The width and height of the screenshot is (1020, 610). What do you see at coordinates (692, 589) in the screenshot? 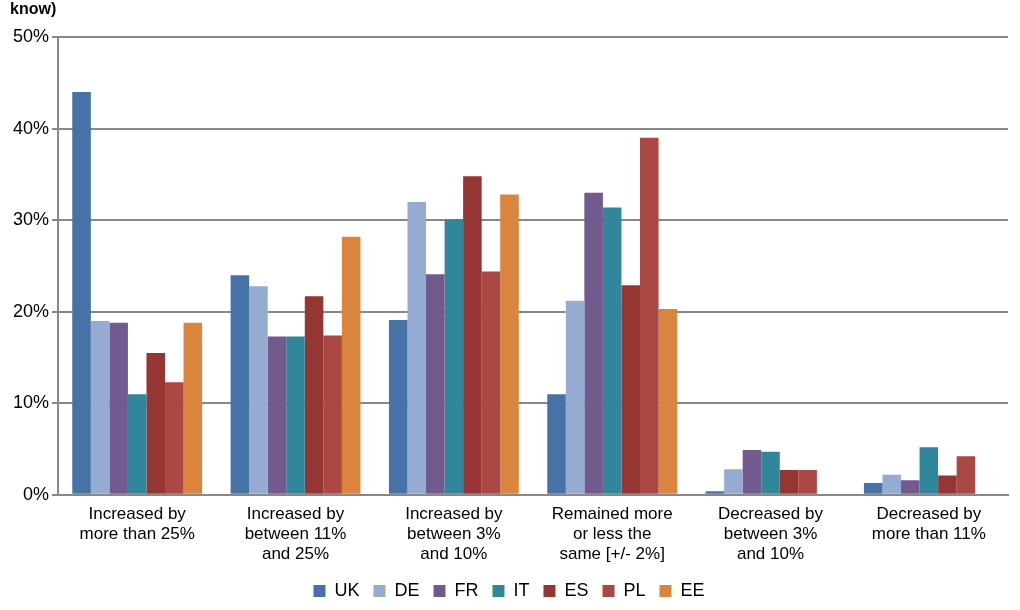
I see `legend-label: EE` at bounding box center [692, 589].